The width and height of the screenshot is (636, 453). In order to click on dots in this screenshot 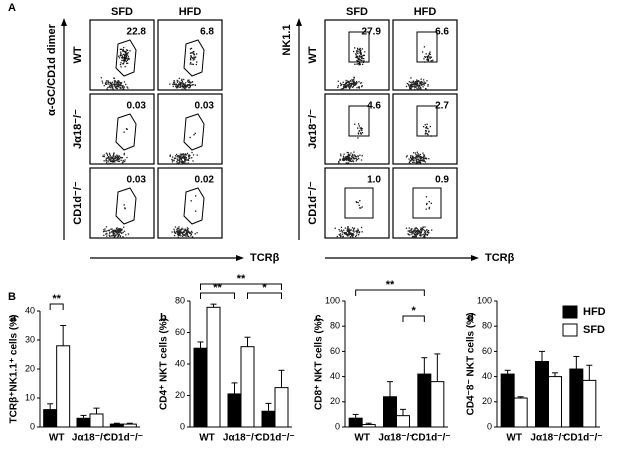, I will do `click(351, 143)`.